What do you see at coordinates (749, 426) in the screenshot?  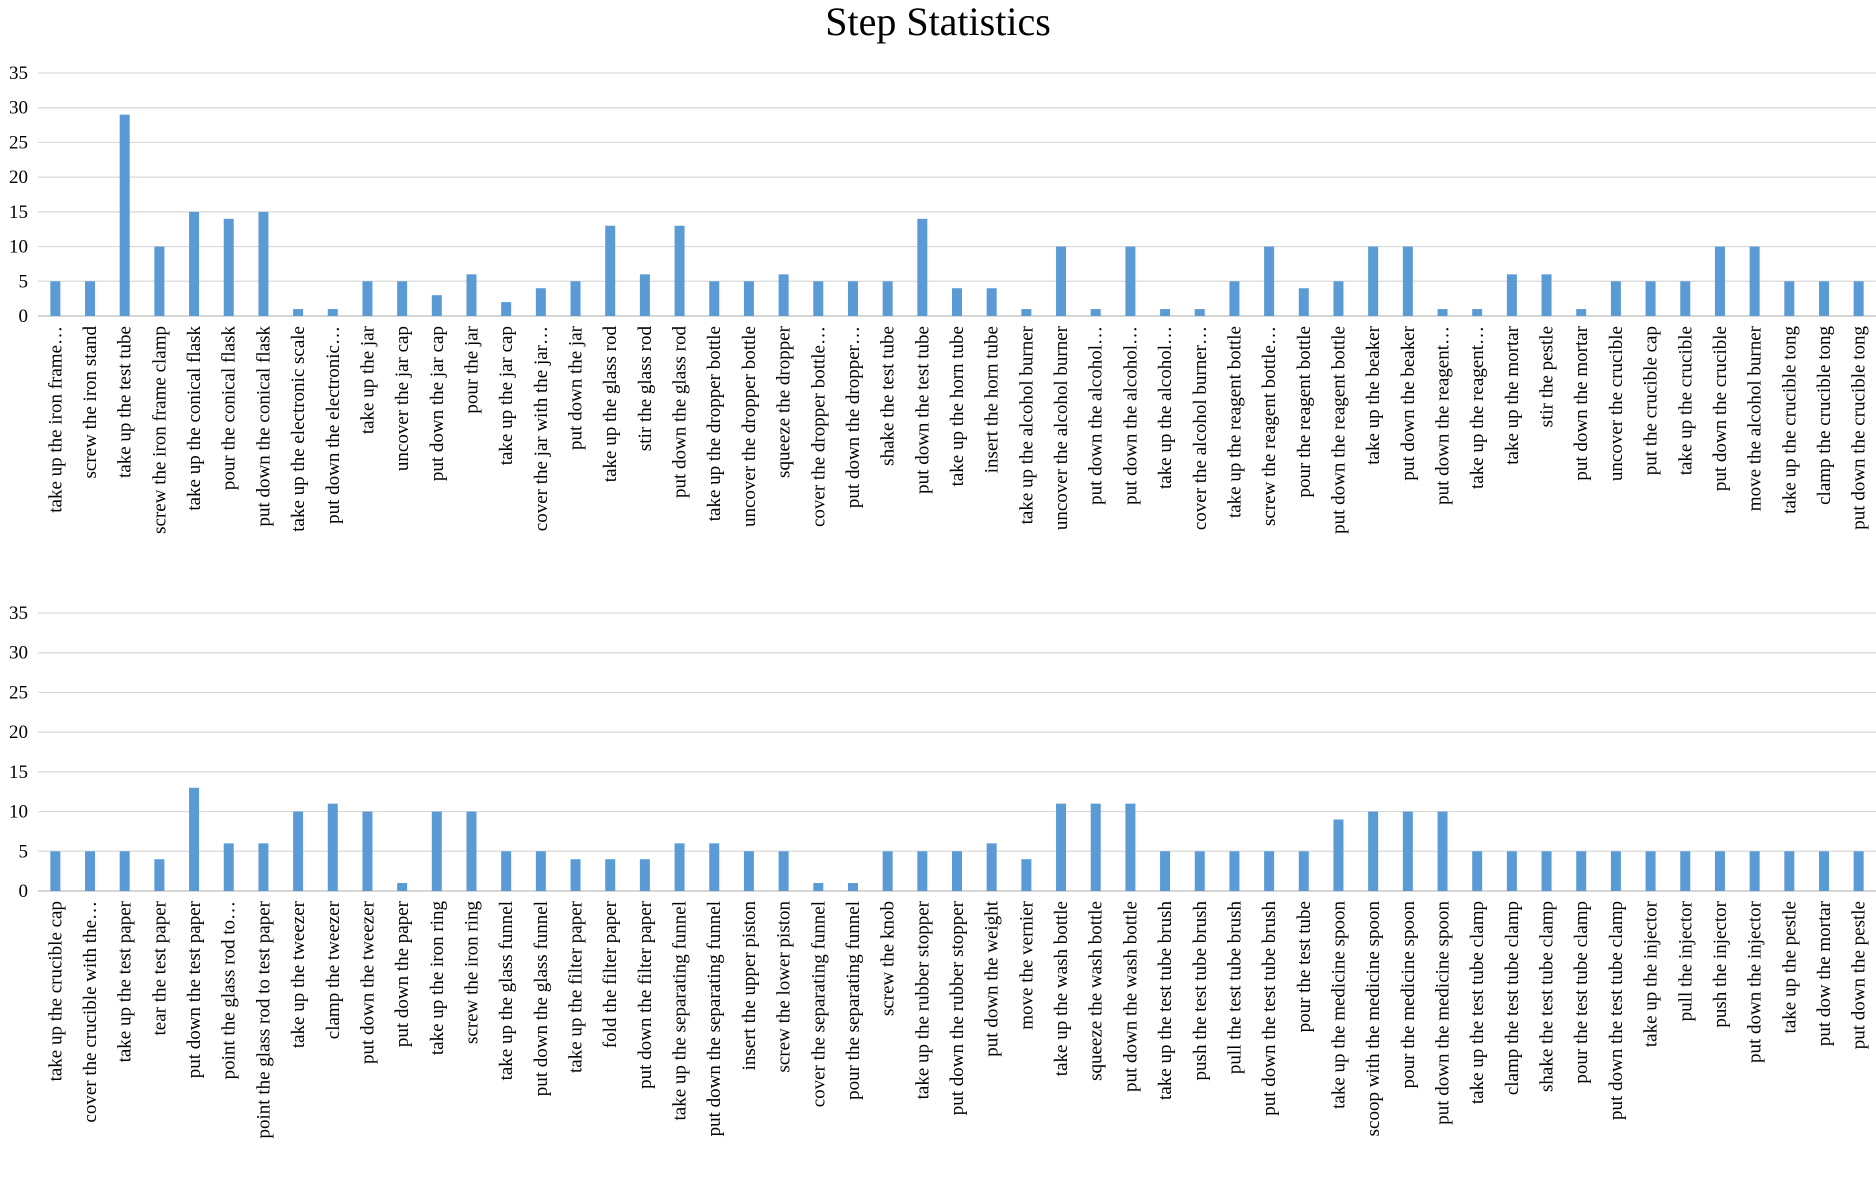 I see `category-label: uncover the dropper bottle` at bounding box center [749, 426].